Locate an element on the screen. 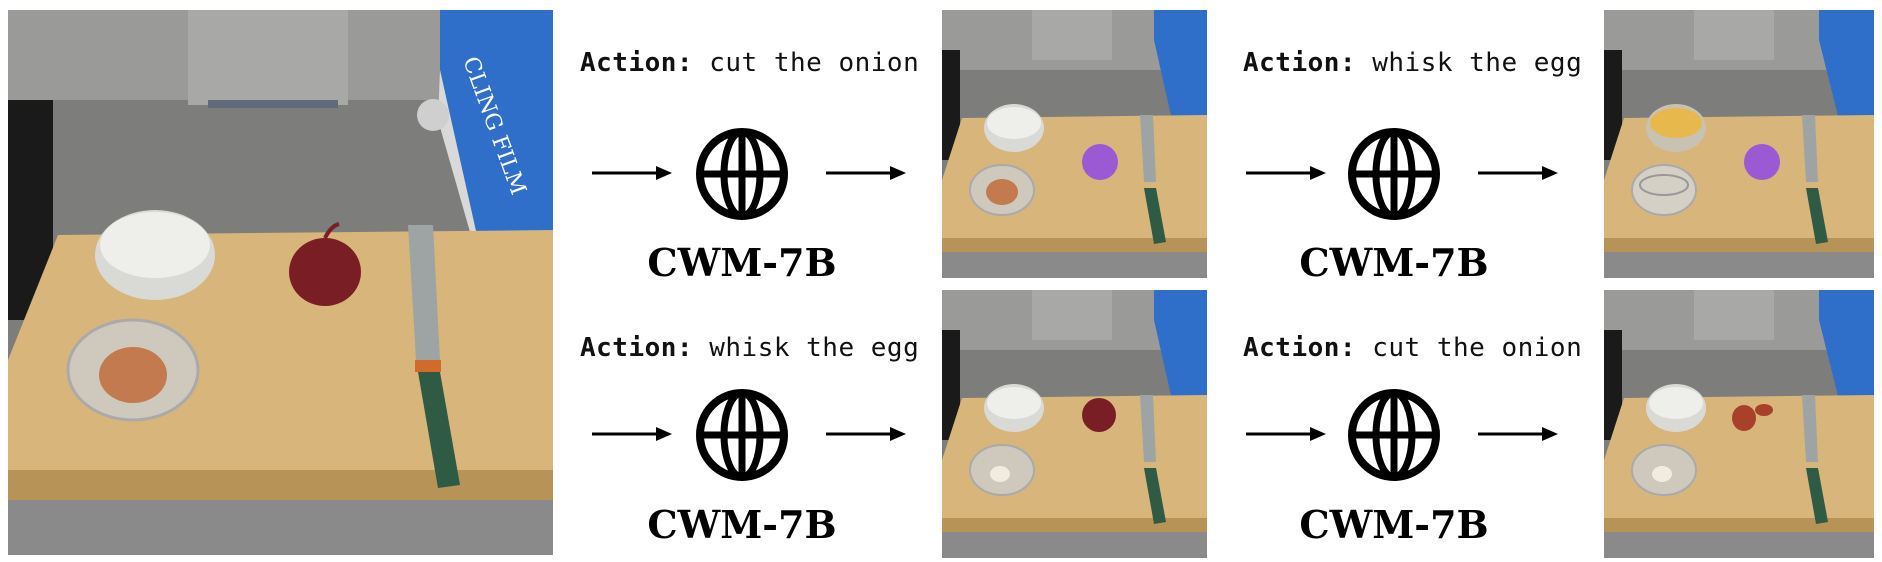 This screenshot has width=1882, height=562. top-step1-result-photo is located at coordinates (1074, 144).